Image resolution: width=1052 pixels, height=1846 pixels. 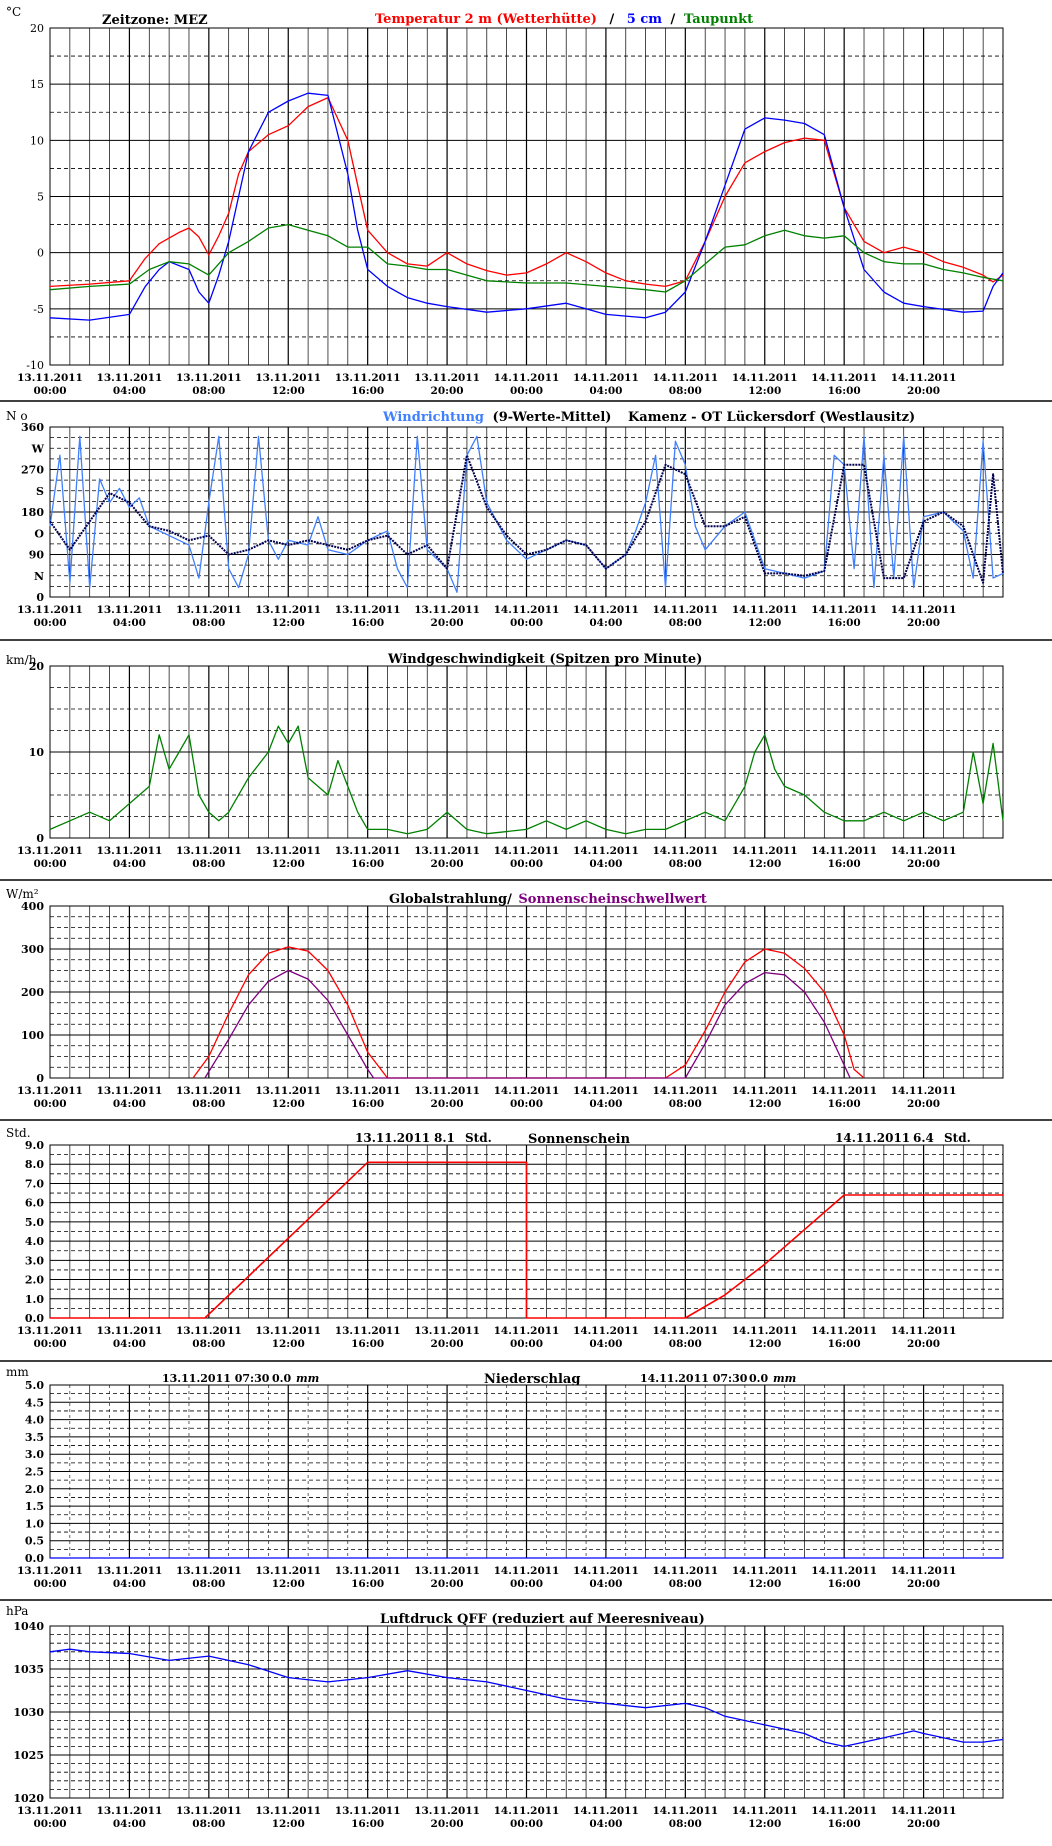 I want to click on wspd-time-label: 16:00, so click(x=844, y=864).